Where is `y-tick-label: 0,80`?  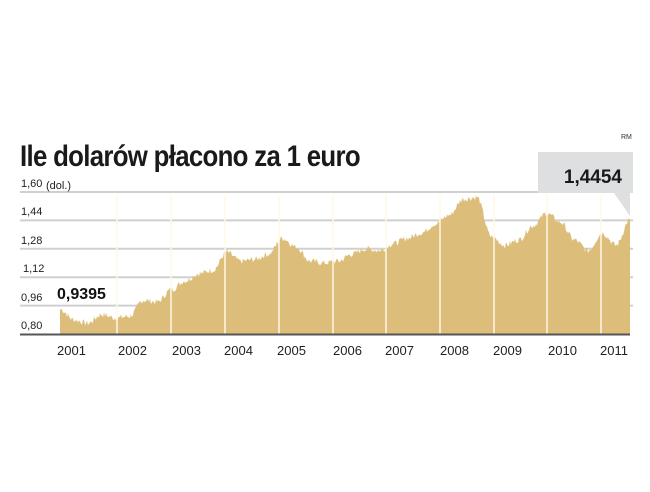
y-tick-label: 0,80 is located at coordinates (32, 326).